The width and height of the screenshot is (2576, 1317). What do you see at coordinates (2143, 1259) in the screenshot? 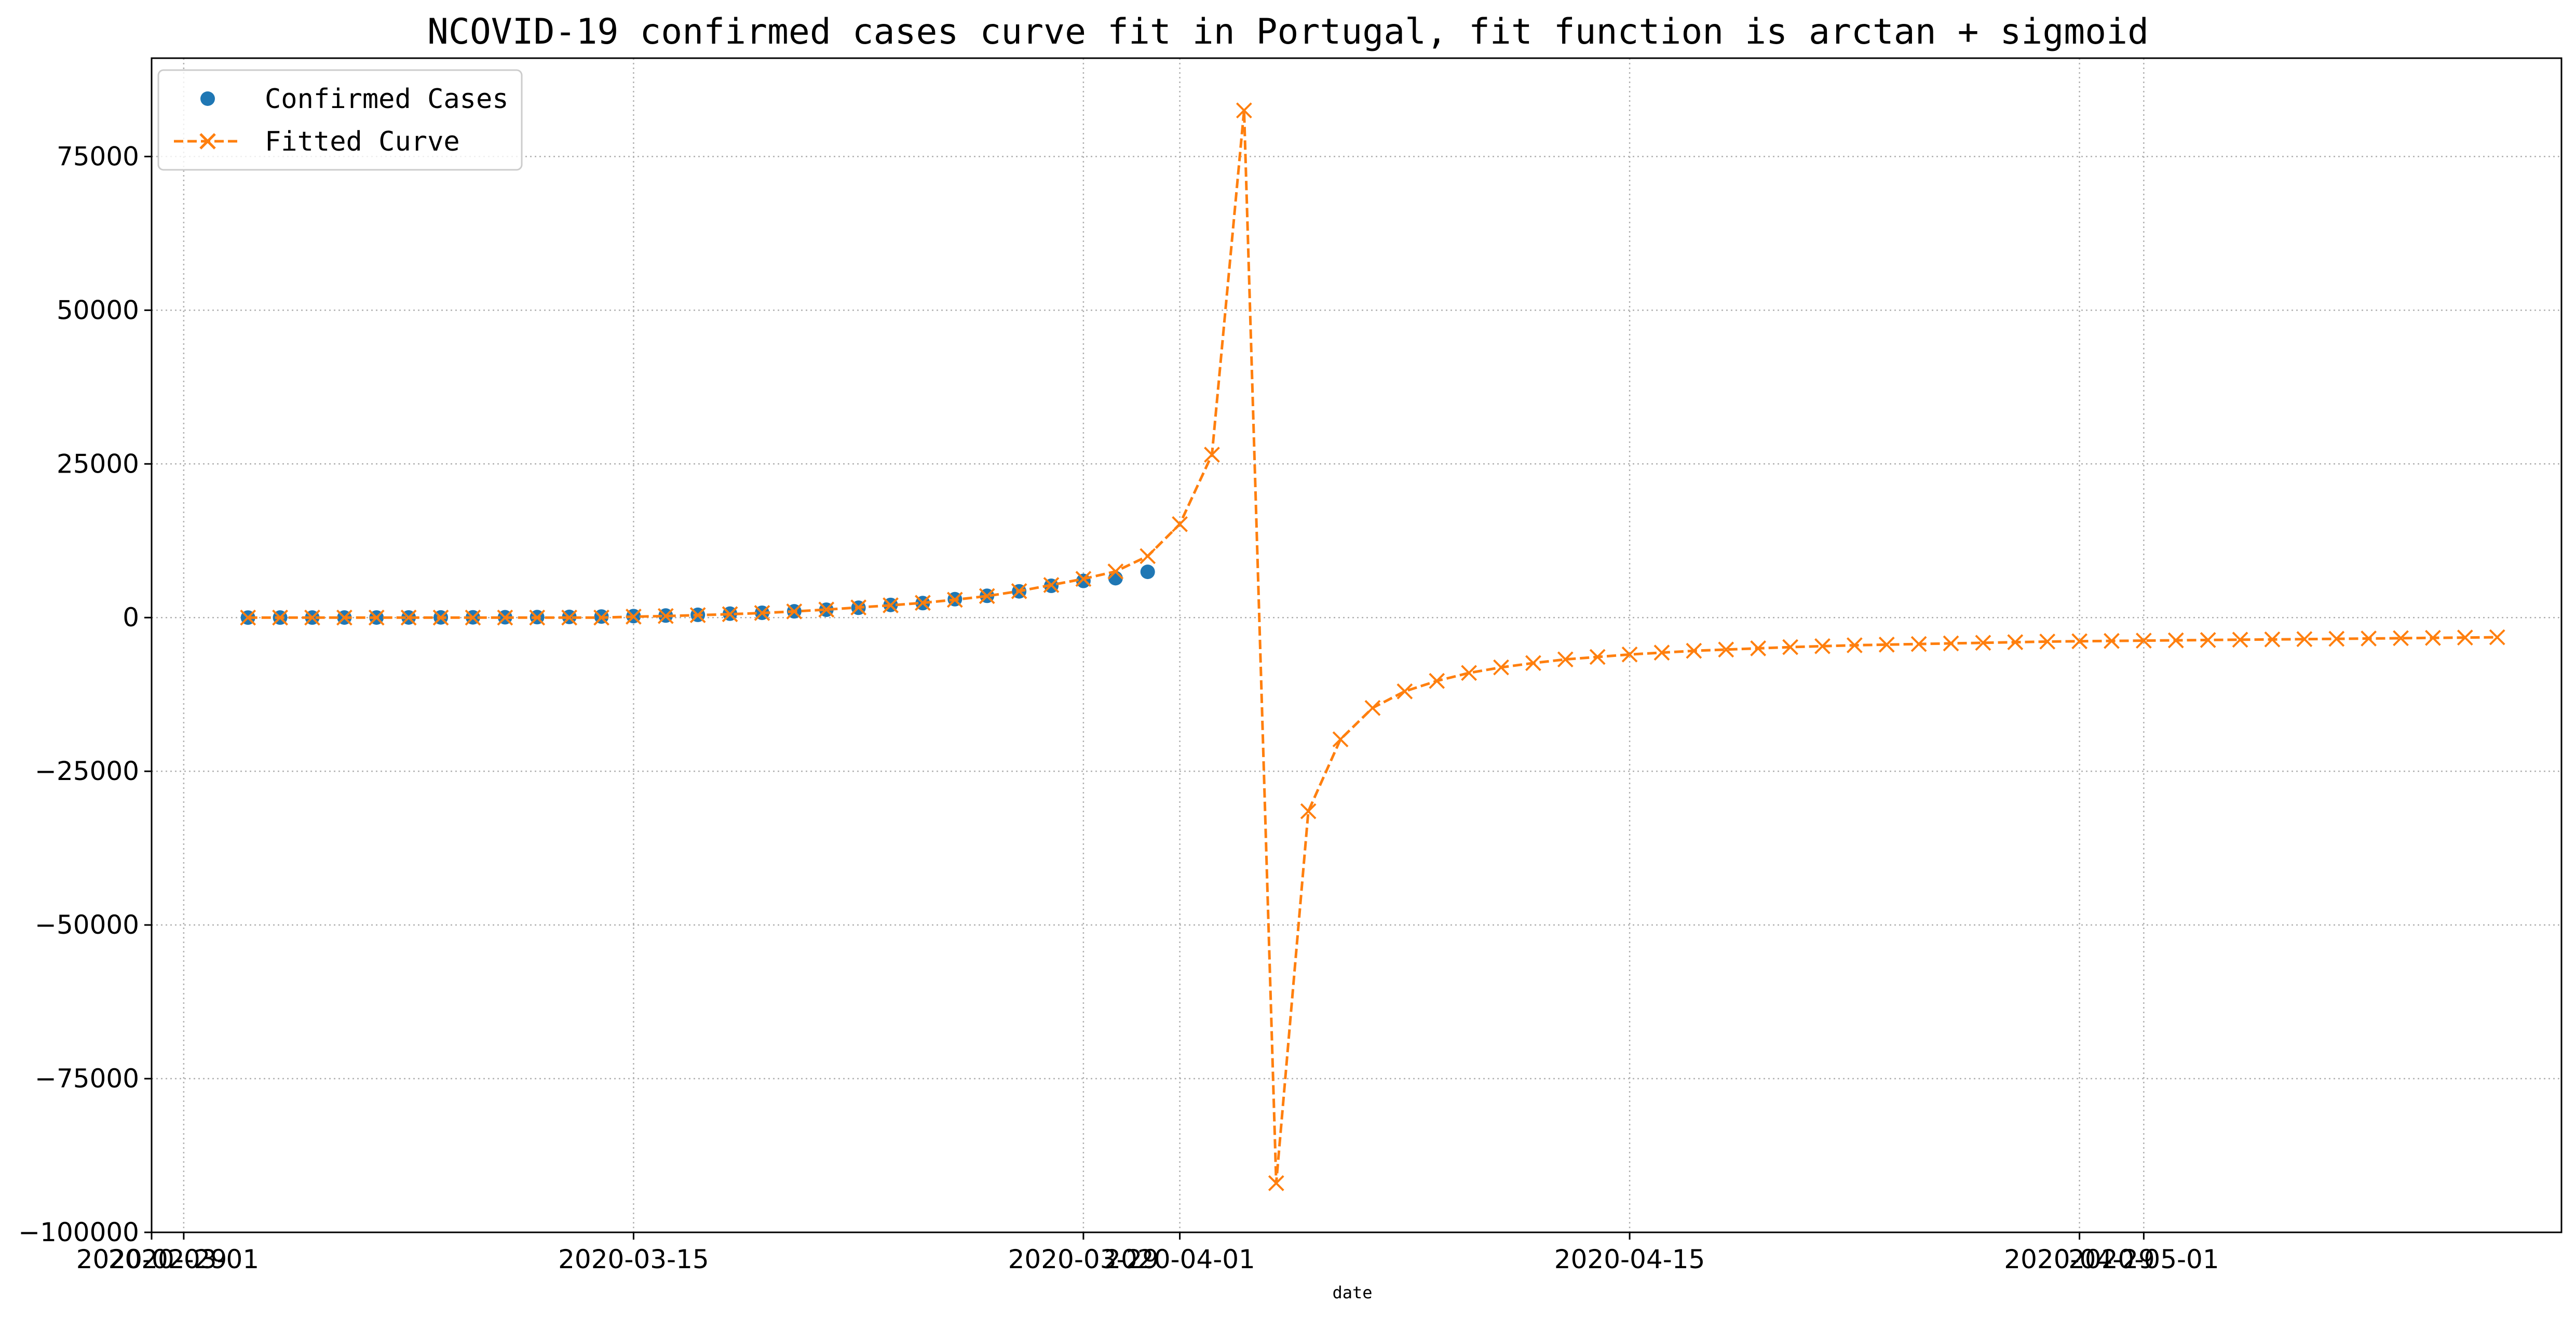
I see `x-tick-label: 2020-05-01` at bounding box center [2143, 1259].